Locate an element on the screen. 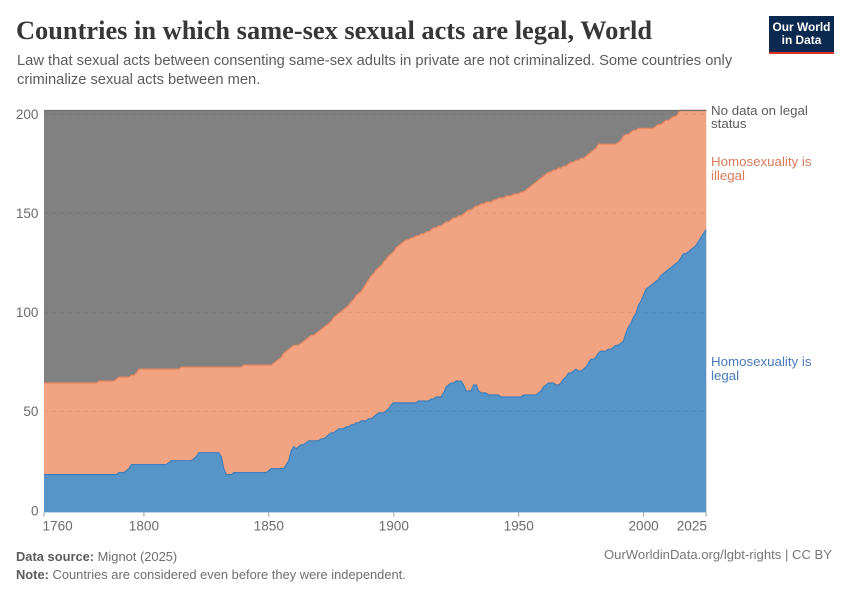 Image resolution: width=850 pixels, height=600 pixels. svg-text: 1800 is located at coordinates (144, 526).